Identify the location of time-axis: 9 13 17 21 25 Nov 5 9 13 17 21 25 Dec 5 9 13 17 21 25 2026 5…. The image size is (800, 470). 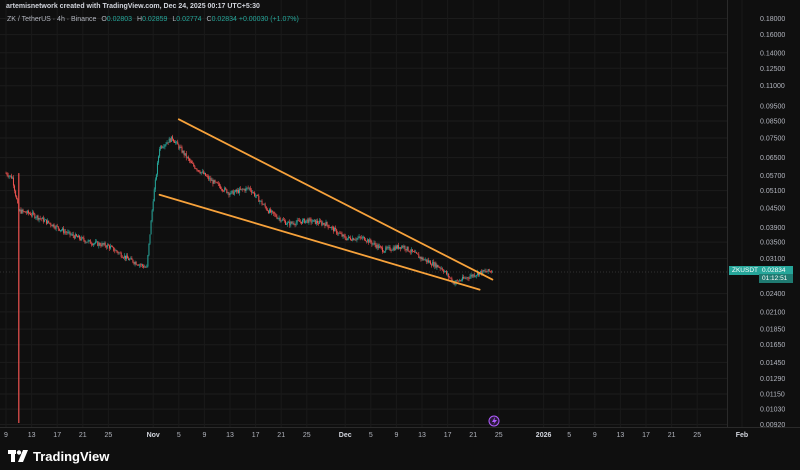
(400, 433).